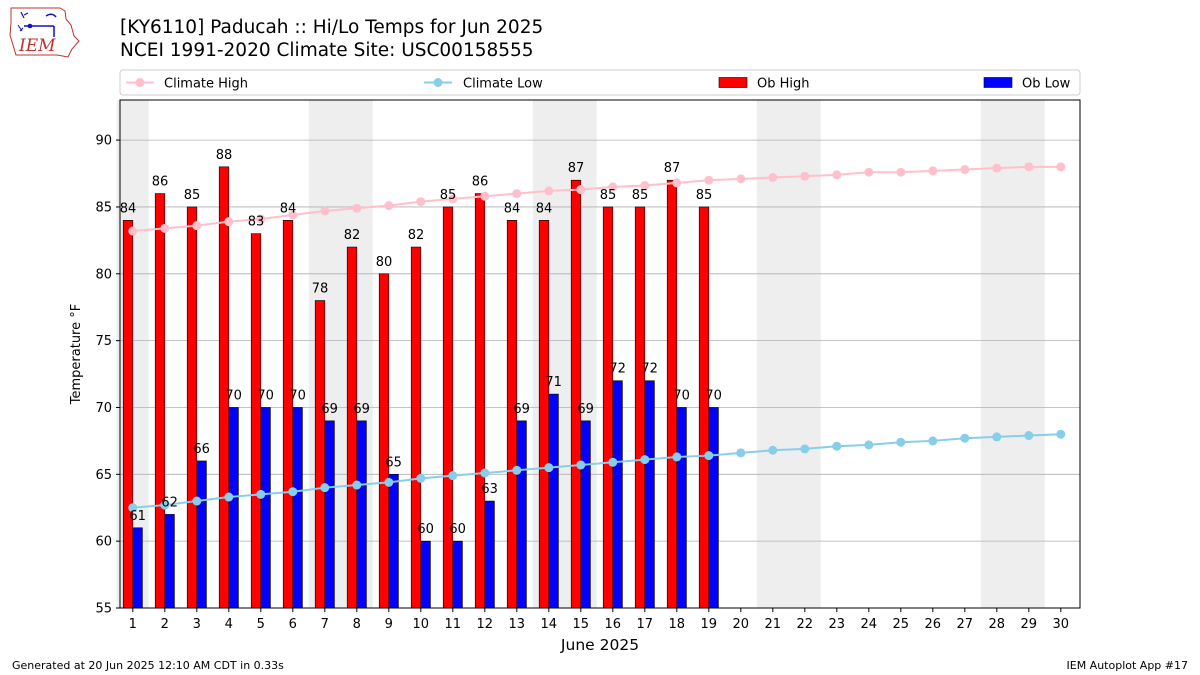 Image resolution: width=1200 pixels, height=675 pixels. What do you see at coordinates (389, 624) in the screenshot?
I see `x-tick-label: 9` at bounding box center [389, 624].